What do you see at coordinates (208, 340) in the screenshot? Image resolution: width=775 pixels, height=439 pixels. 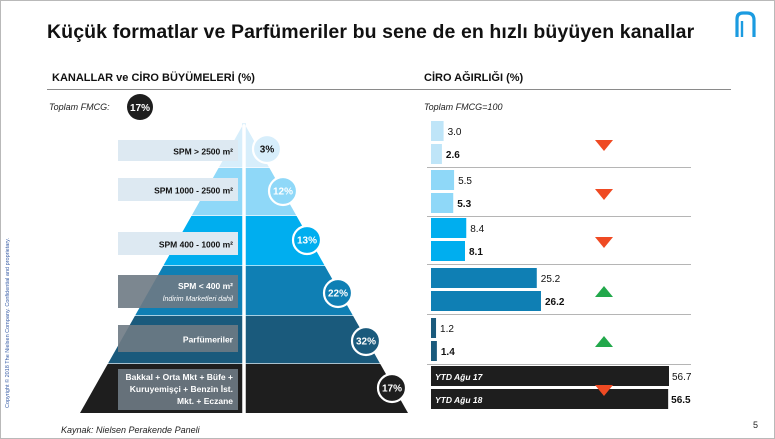 I see `category-label: Parfümeriler` at bounding box center [208, 340].